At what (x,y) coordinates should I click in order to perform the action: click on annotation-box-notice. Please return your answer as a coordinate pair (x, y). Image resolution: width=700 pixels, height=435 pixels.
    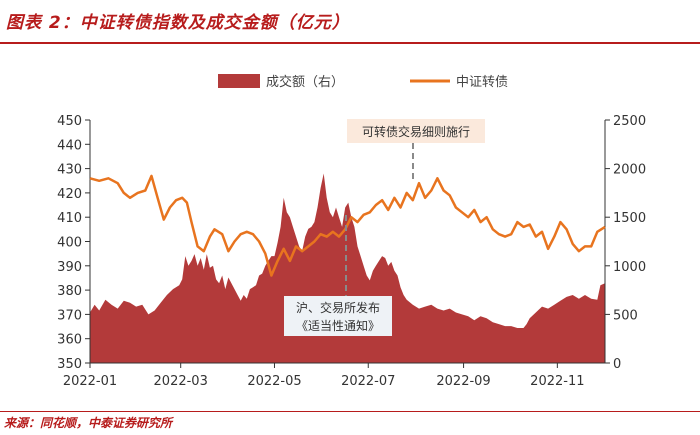
    Looking at the image, I should click on (338, 316).